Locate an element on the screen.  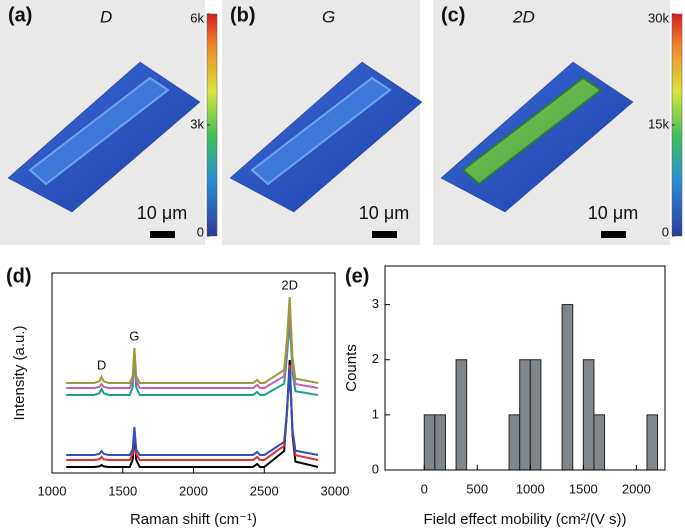
x-tick-label: 3000 is located at coordinates (335, 490).